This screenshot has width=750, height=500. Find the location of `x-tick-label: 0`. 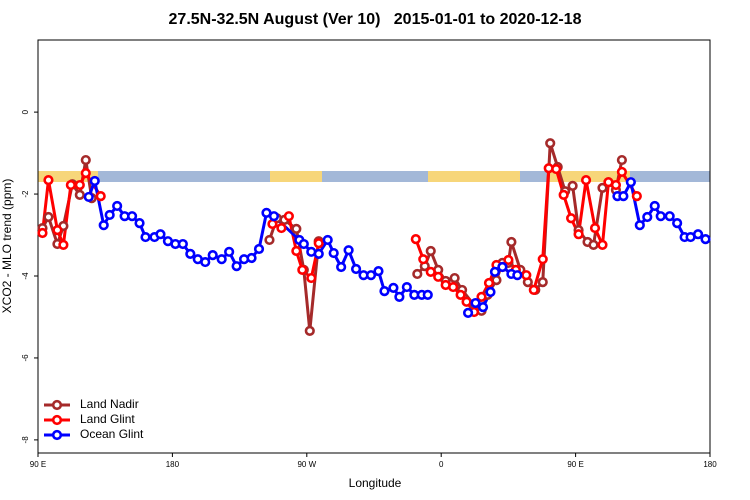

x-tick-label: 0 is located at coordinates (441, 464).